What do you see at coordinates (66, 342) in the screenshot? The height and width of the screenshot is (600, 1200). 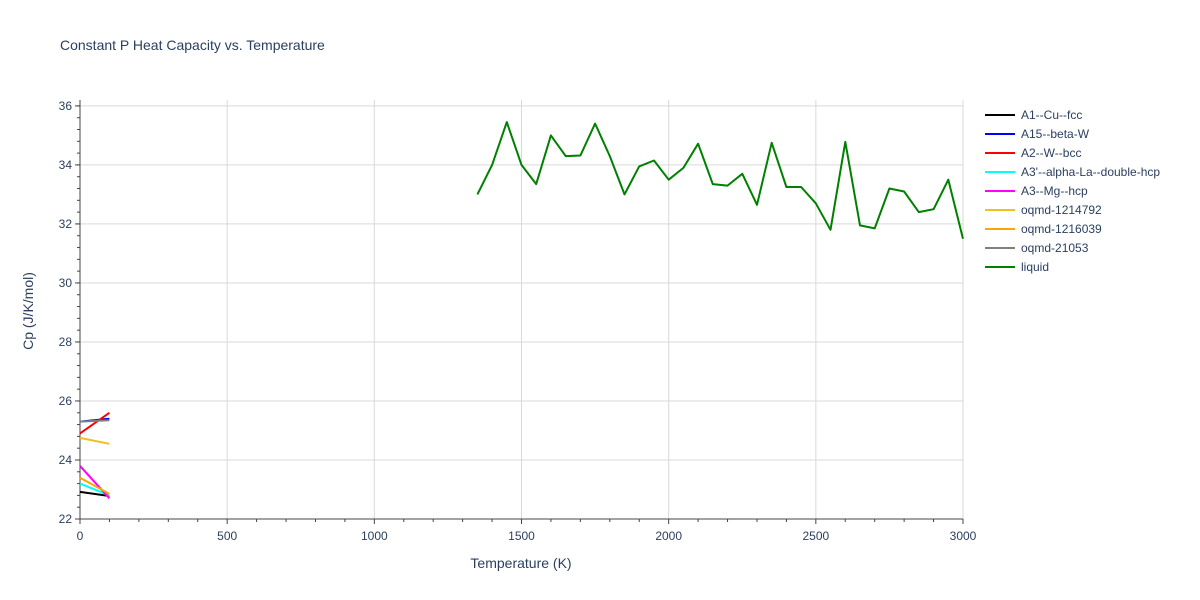 I see `y-tick-label: 28` at bounding box center [66, 342].